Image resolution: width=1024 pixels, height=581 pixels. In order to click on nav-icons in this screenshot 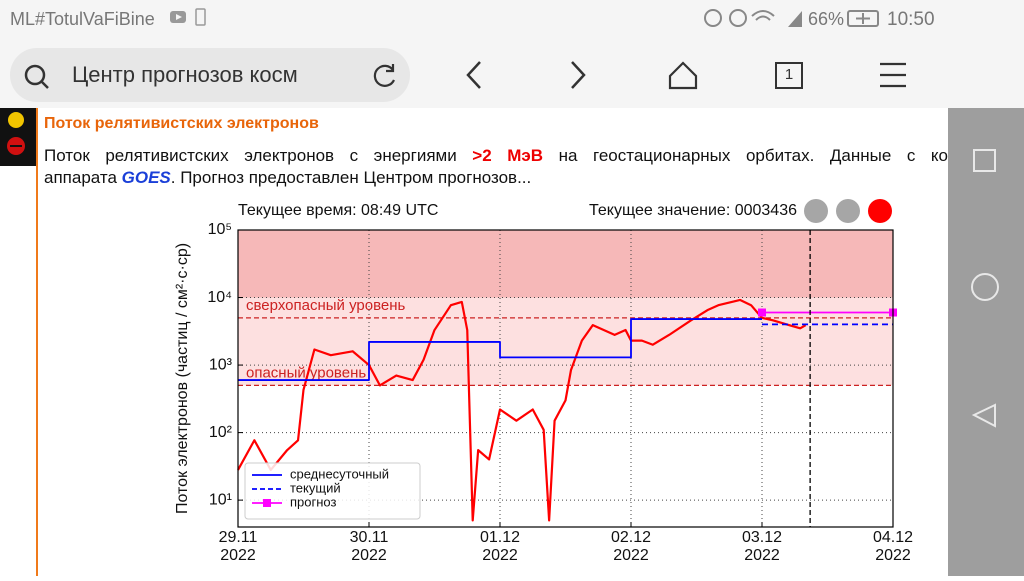, I will do `click(985, 288)`.